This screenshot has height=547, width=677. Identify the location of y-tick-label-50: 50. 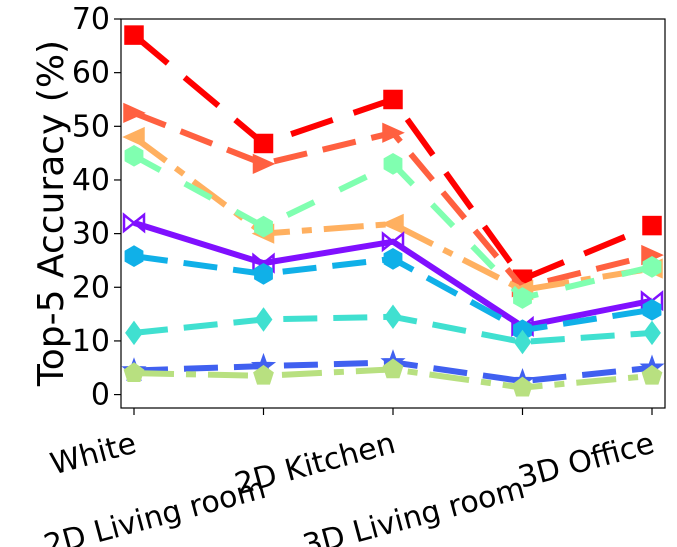
(91, 126).